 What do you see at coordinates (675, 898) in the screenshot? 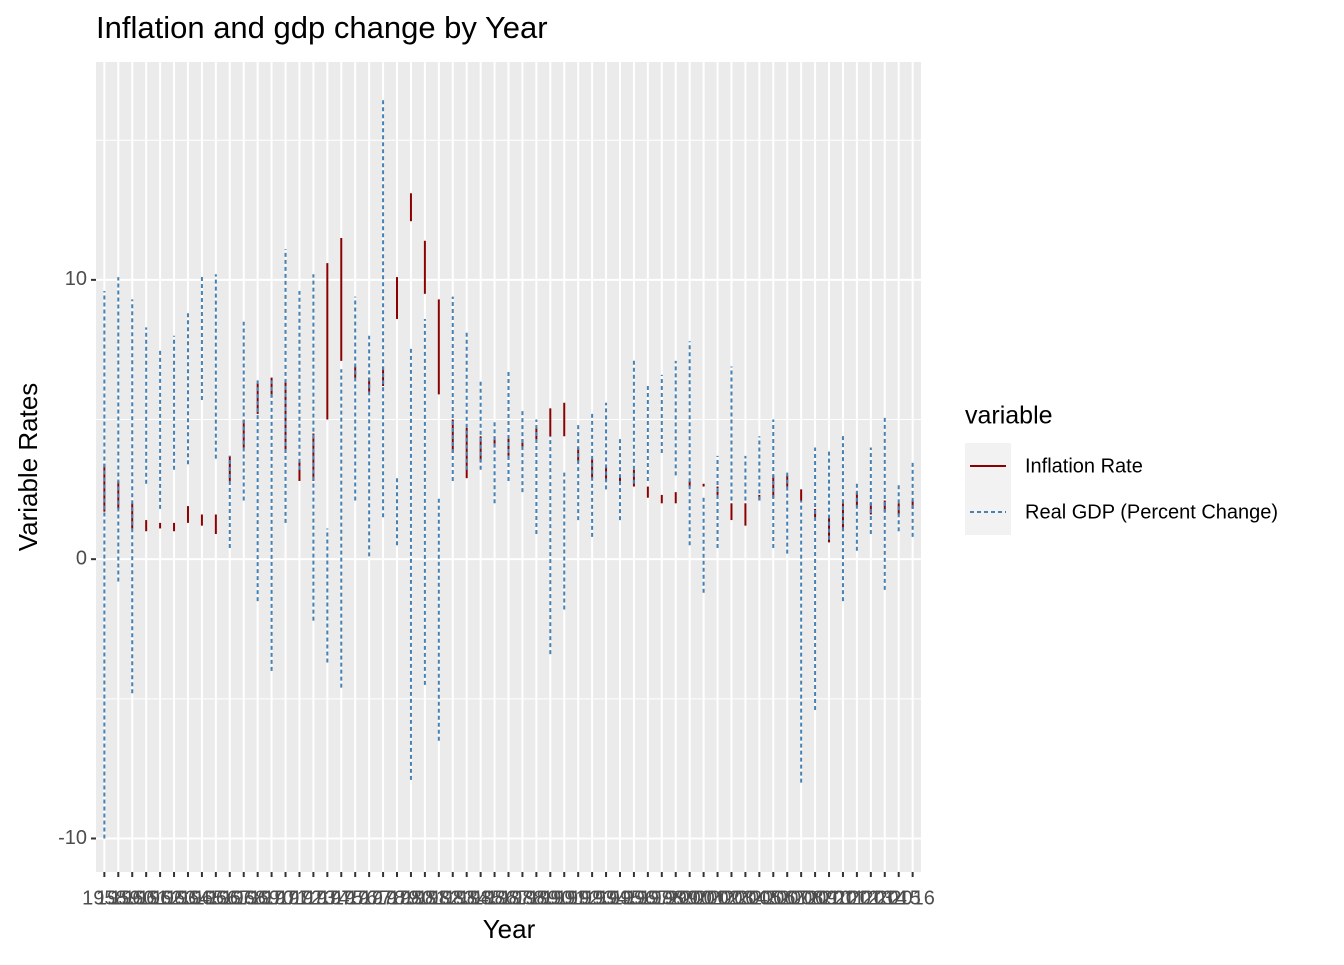
I see `x-tick-label: 1999` at bounding box center [675, 898].